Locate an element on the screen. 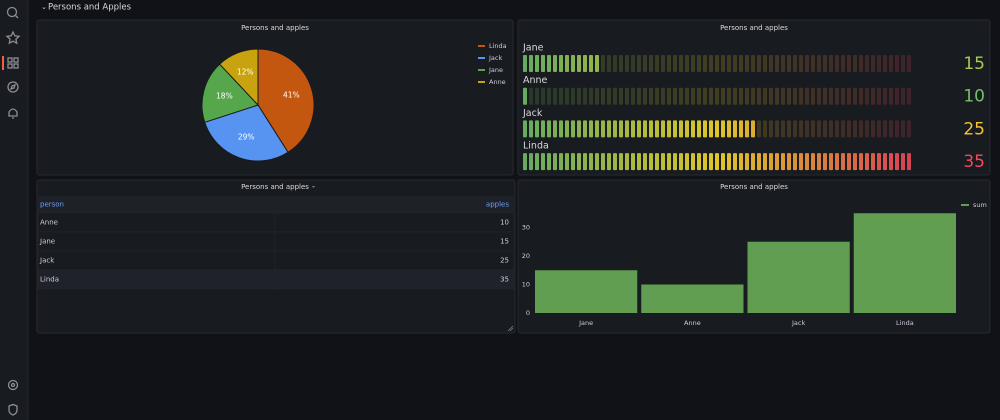 The height and width of the screenshot is (420, 1000). y-tick-label: 0 is located at coordinates (528, 313).